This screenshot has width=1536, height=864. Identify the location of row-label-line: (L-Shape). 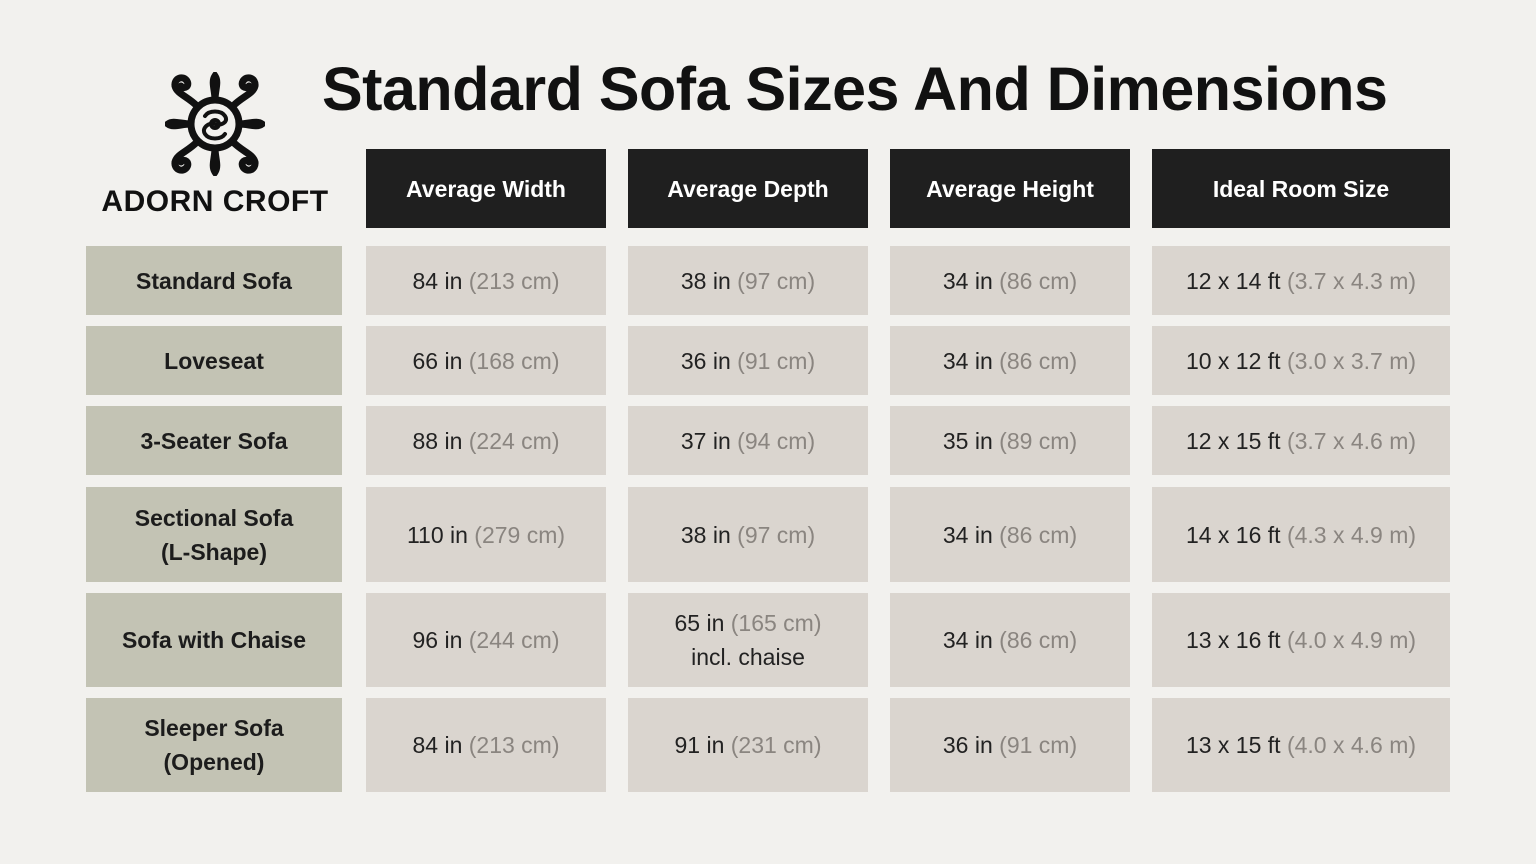
(214, 551).